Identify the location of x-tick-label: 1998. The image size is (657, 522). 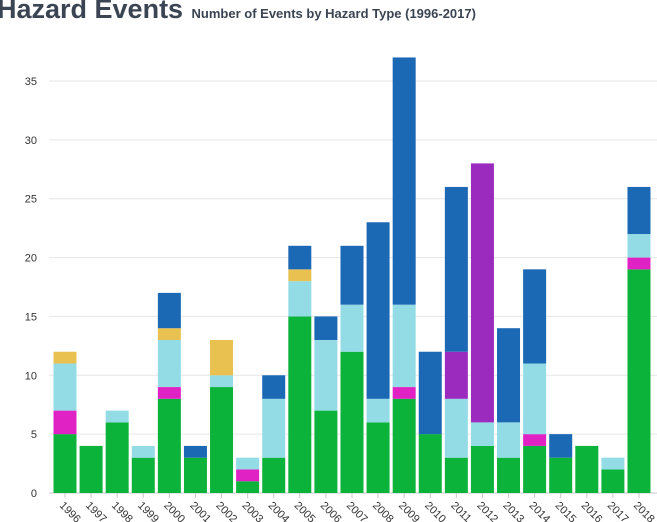
(122, 511).